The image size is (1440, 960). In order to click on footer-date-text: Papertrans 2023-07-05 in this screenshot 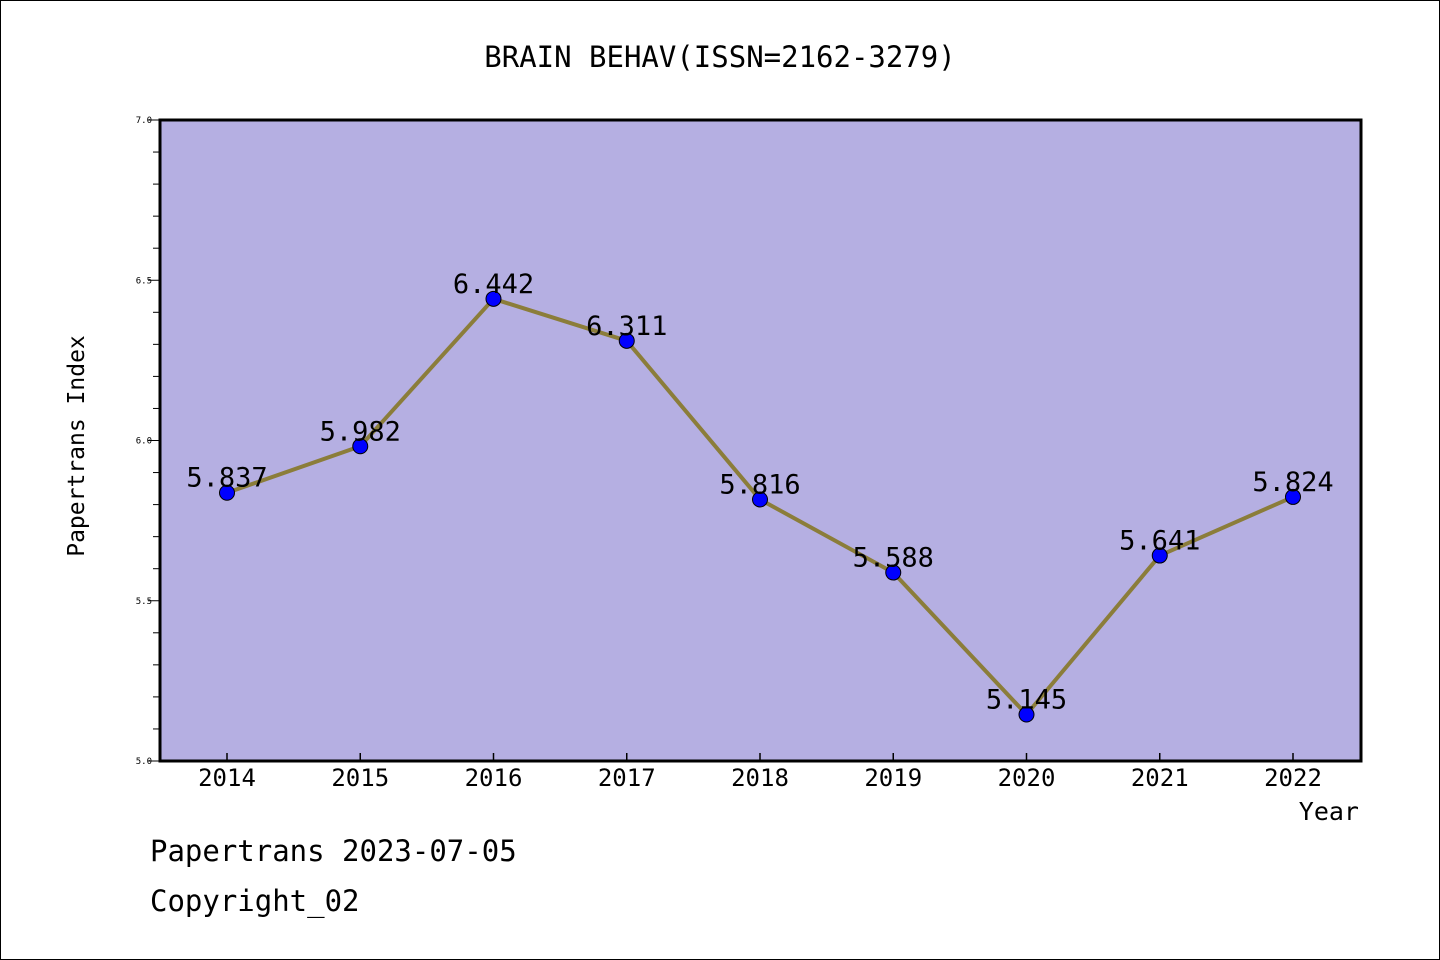, I will do `click(333, 851)`.